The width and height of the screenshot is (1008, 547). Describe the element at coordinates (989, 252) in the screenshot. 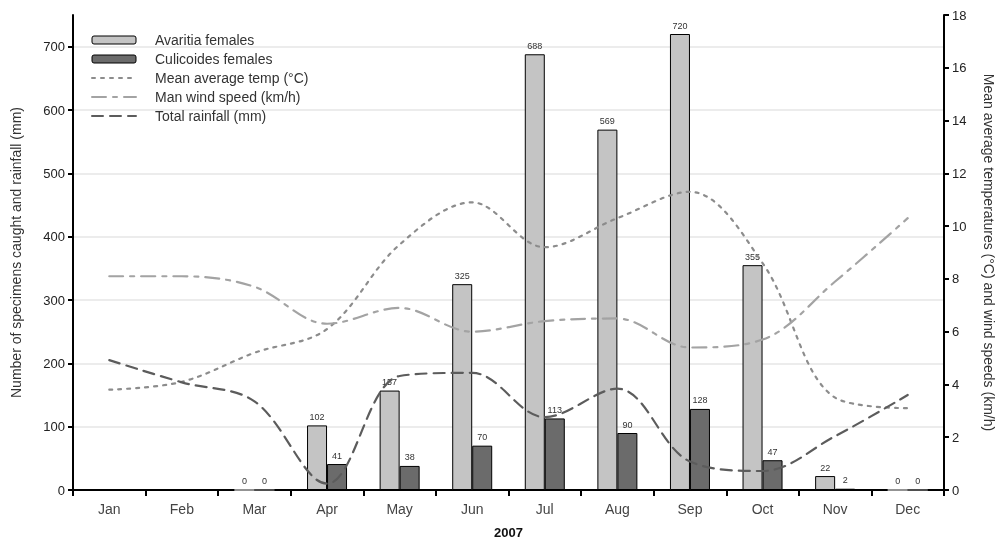

I see `y2-axis-title: Mean average temperatures (°C) and wind speeds (km/h)` at that location.